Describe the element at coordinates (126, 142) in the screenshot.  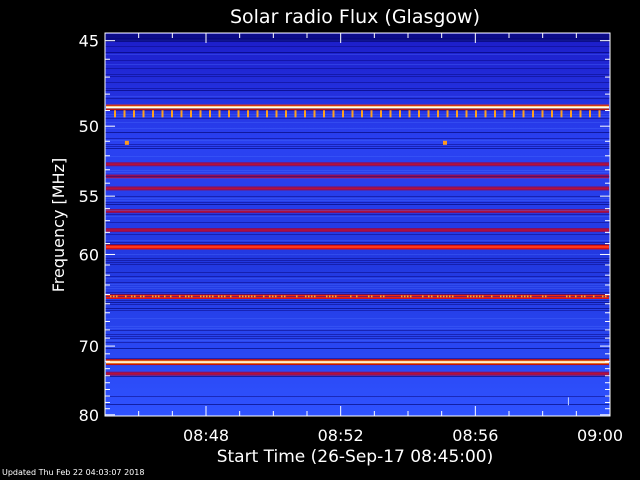
I see `burst-dot` at that location.